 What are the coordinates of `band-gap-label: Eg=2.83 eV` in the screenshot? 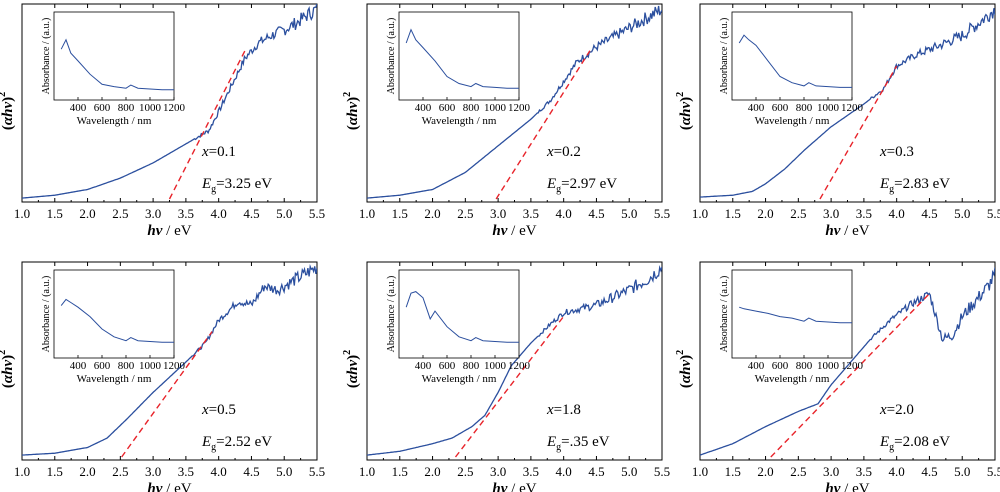 It's located at (914, 185).